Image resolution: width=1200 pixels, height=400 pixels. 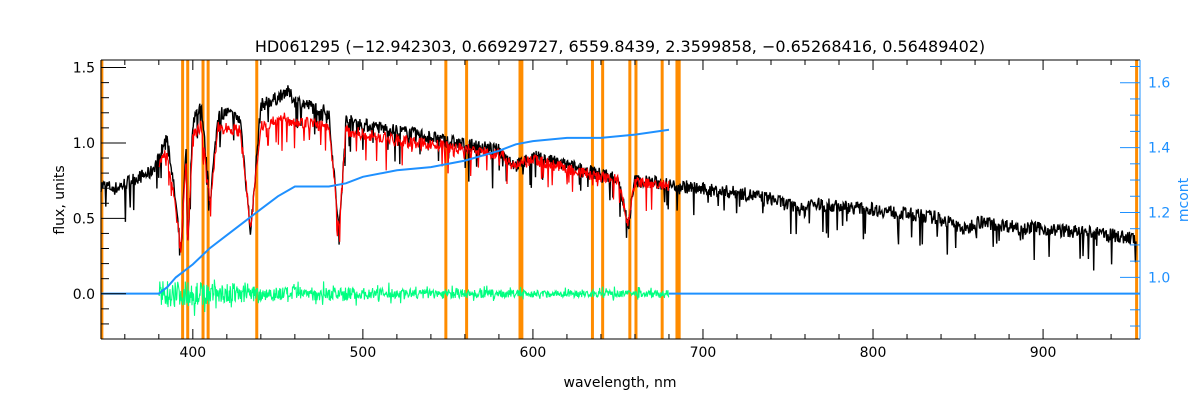 What do you see at coordinates (1159, 84) in the screenshot?
I see `y2-tick-label: 1.6` at bounding box center [1159, 84].